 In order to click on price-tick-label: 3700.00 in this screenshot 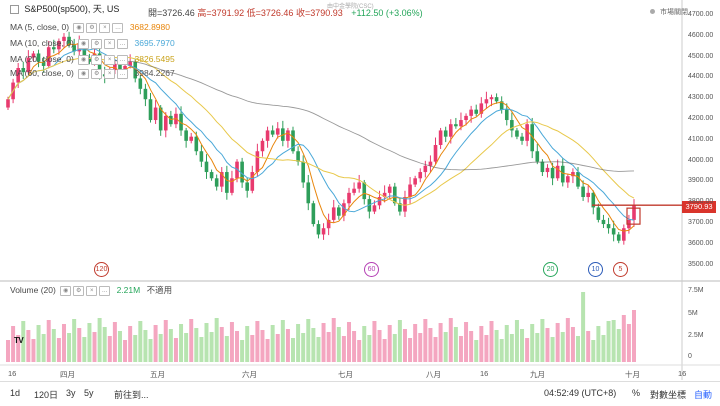, I will do `click(701, 223)`.